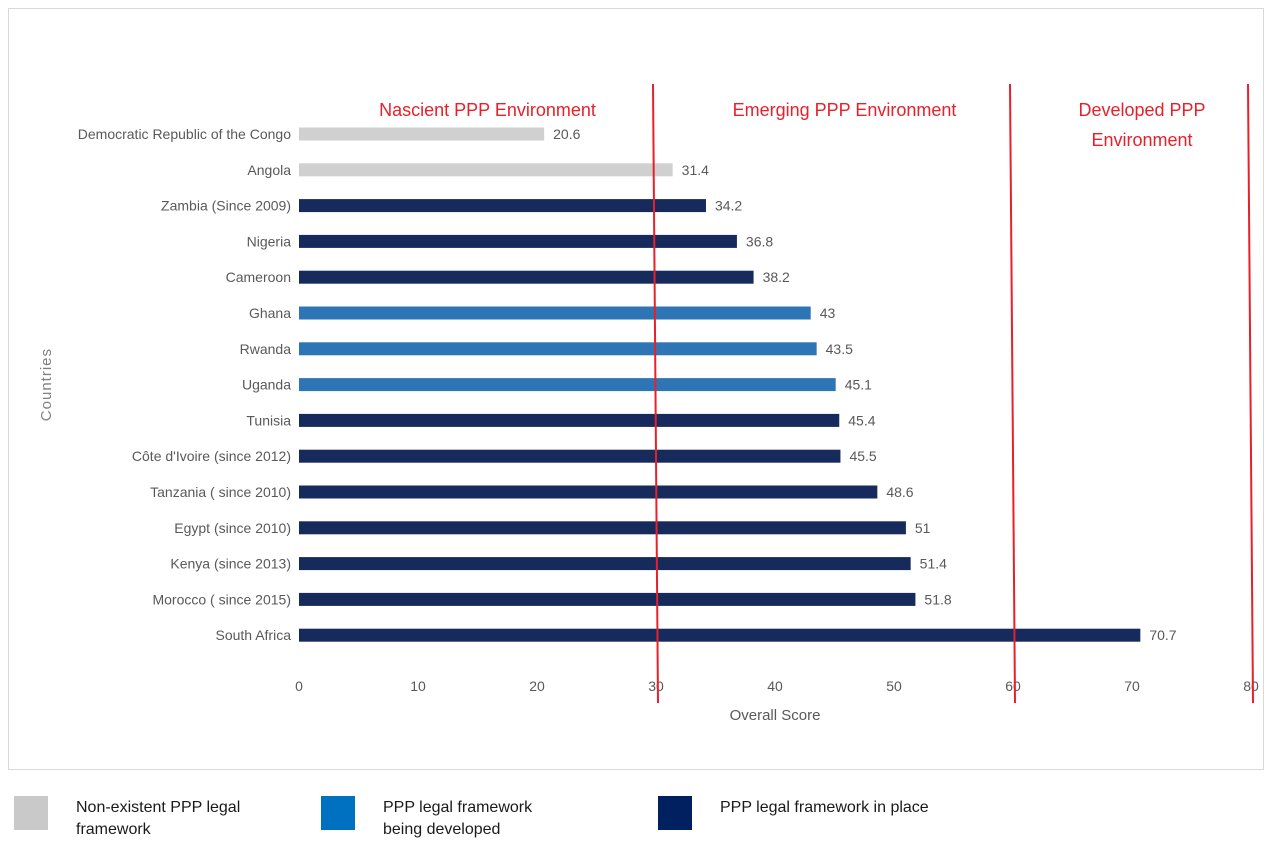 Image resolution: width=1268 pixels, height=852 pixels. What do you see at coordinates (828, 313) in the screenshot?
I see `value-label: 43` at bounding box center [828, 313].